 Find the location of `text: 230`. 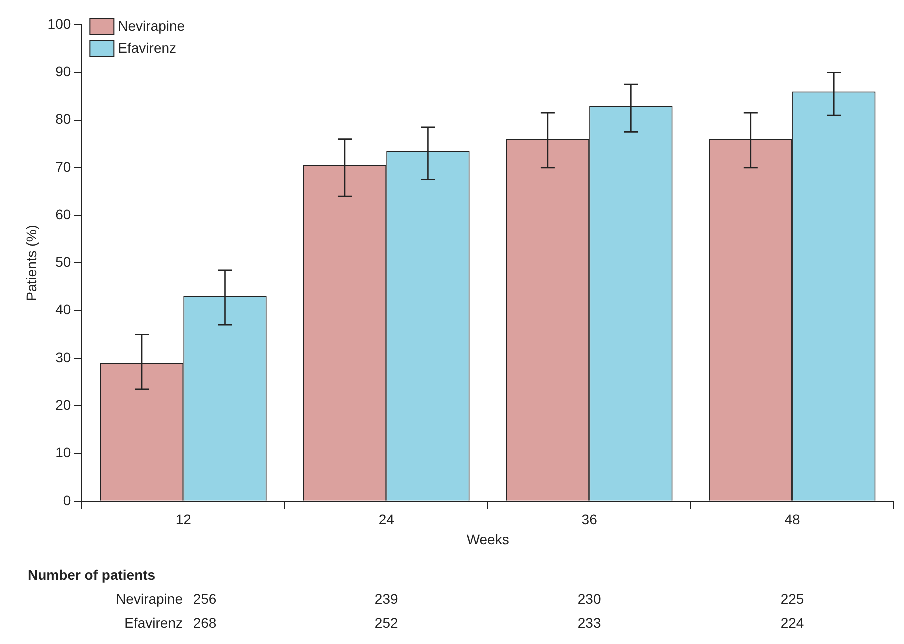

text: 230 is located at coordinates (590, 598).